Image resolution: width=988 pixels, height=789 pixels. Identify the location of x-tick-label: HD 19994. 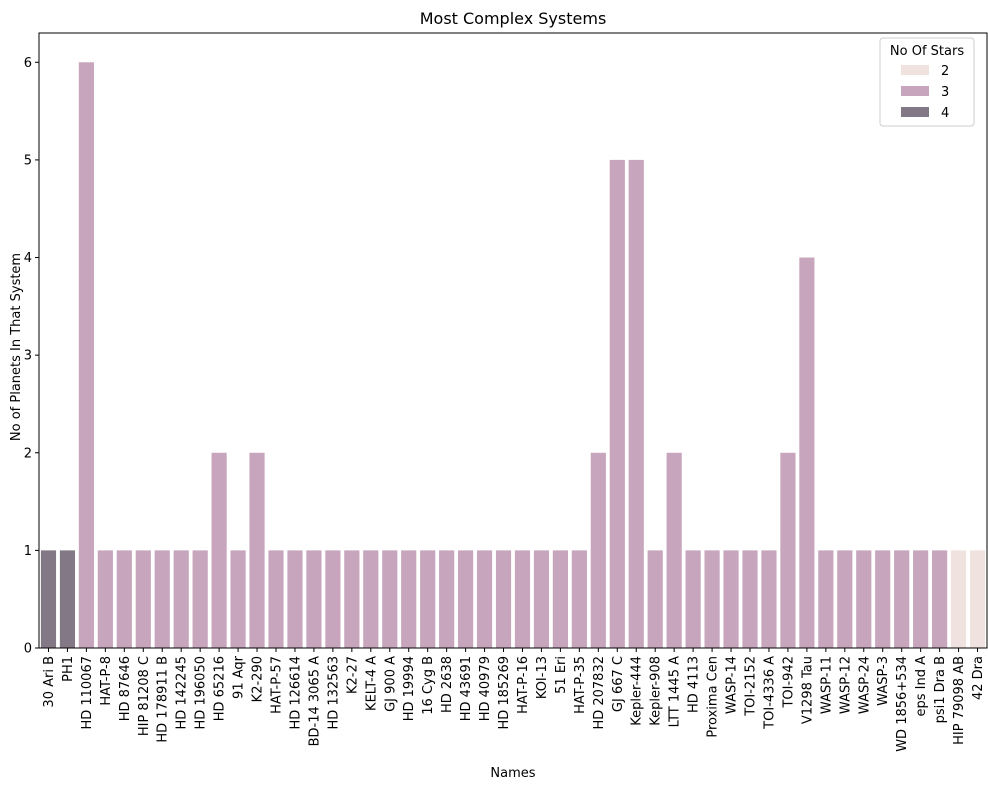
(409, 688).